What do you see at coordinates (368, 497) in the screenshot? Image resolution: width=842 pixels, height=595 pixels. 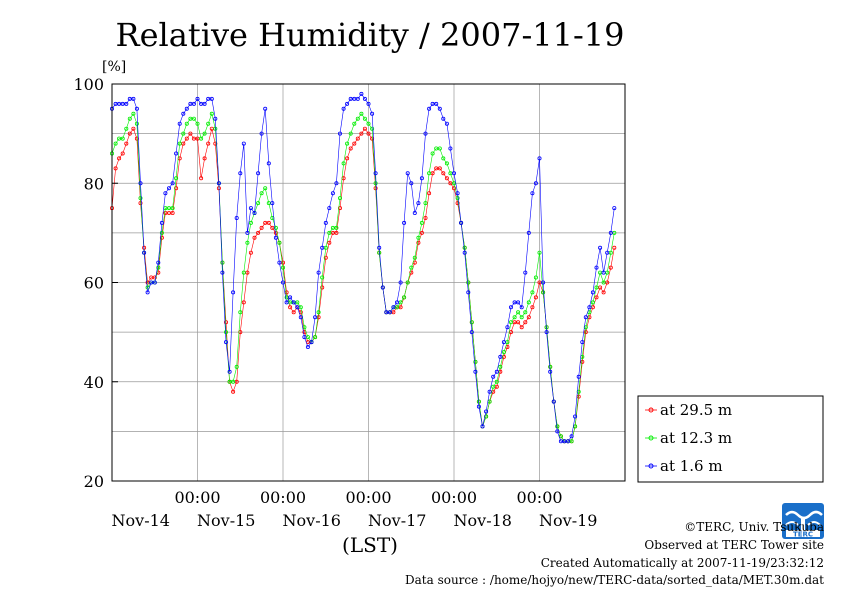 I see `x-time-label: 00:00` at bounding box center [368, 497].